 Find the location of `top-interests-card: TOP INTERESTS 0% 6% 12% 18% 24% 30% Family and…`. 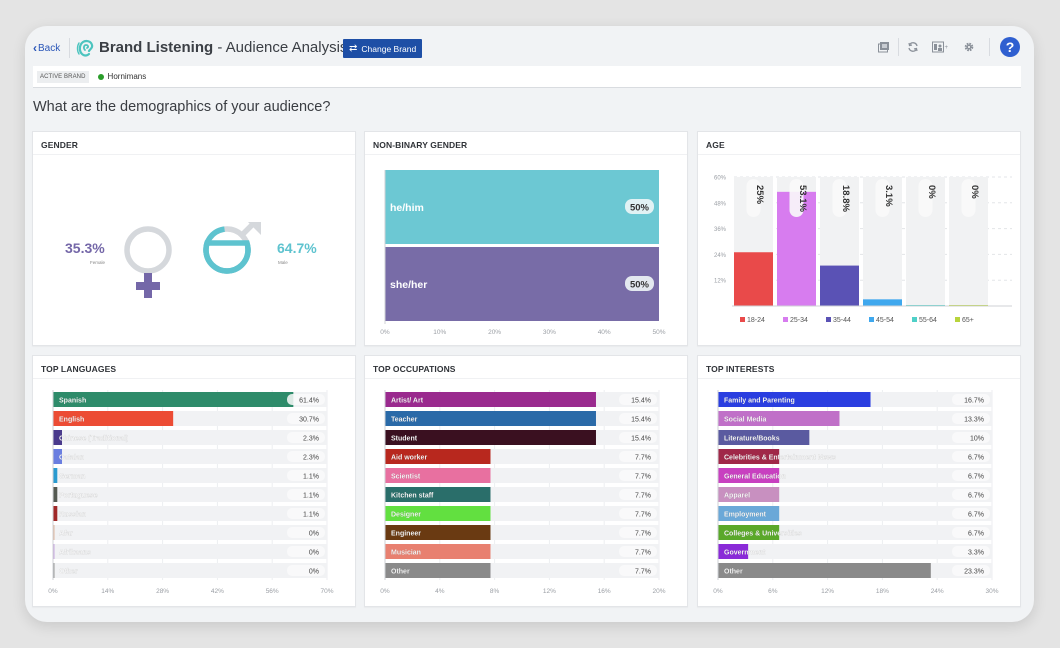

top-interests-card: TOP INTERESTS 0% 6% 12% 18% 24% 30% Family and… is located at coordinates (859, 481).